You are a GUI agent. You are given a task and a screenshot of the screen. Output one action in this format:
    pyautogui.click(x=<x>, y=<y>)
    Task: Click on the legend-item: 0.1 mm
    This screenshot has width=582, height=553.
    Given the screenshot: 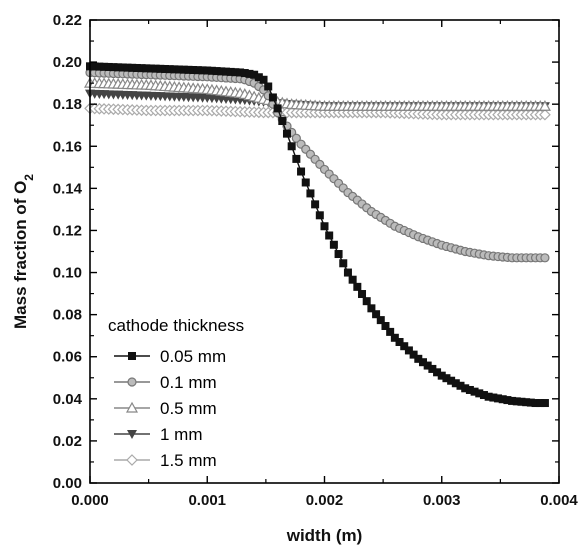 What is the action you would take?
    pyautogui.click(x=165, y=382)
    